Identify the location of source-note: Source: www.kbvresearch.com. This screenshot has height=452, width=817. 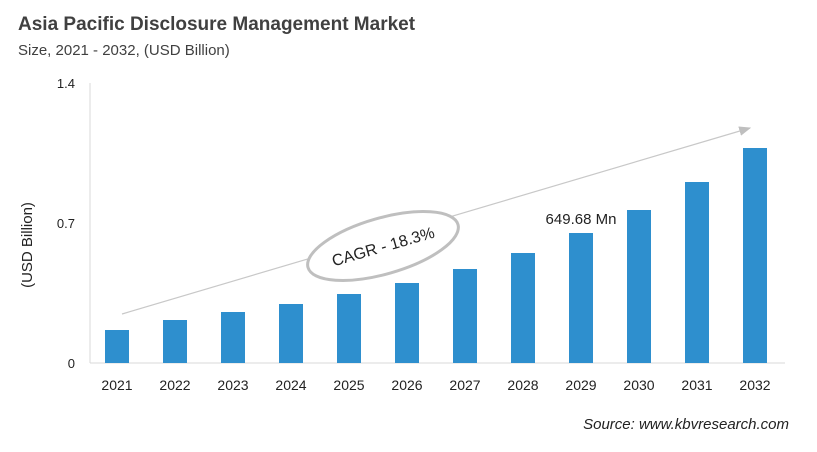
(686, 424).